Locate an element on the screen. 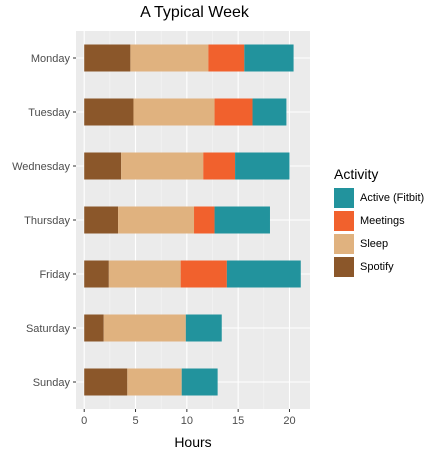  legend-title: Activity is located at coordinates (356, 174).